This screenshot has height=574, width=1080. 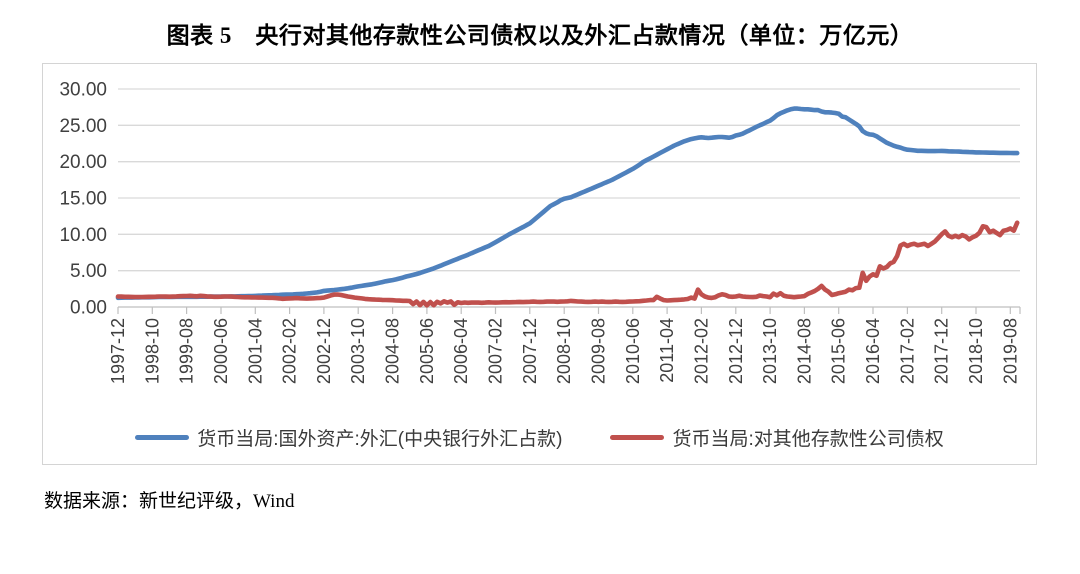 I want to click on x-tick-label: 2012-12, so click(x=736, y=351).